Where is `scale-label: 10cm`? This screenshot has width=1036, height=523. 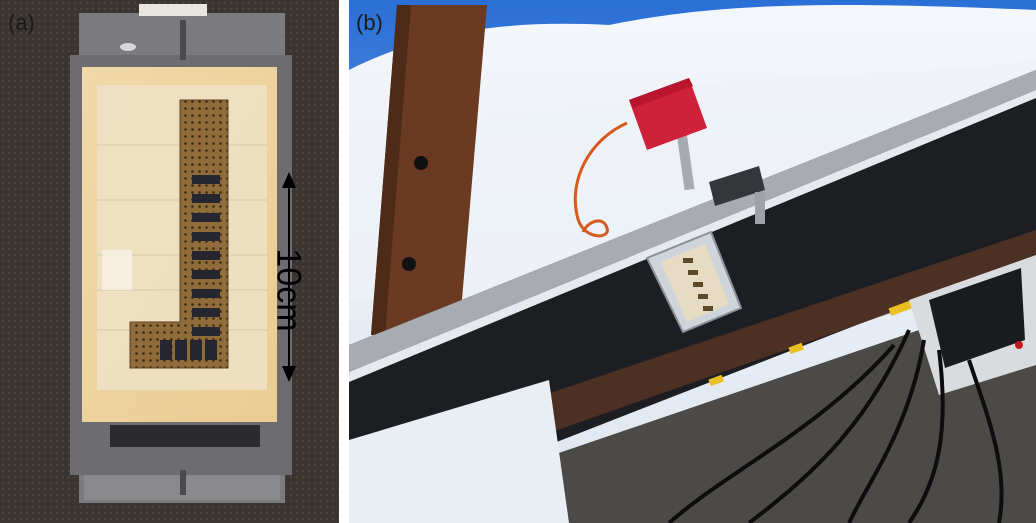
scale-label: 10cm is located at coordinates (288, 290).